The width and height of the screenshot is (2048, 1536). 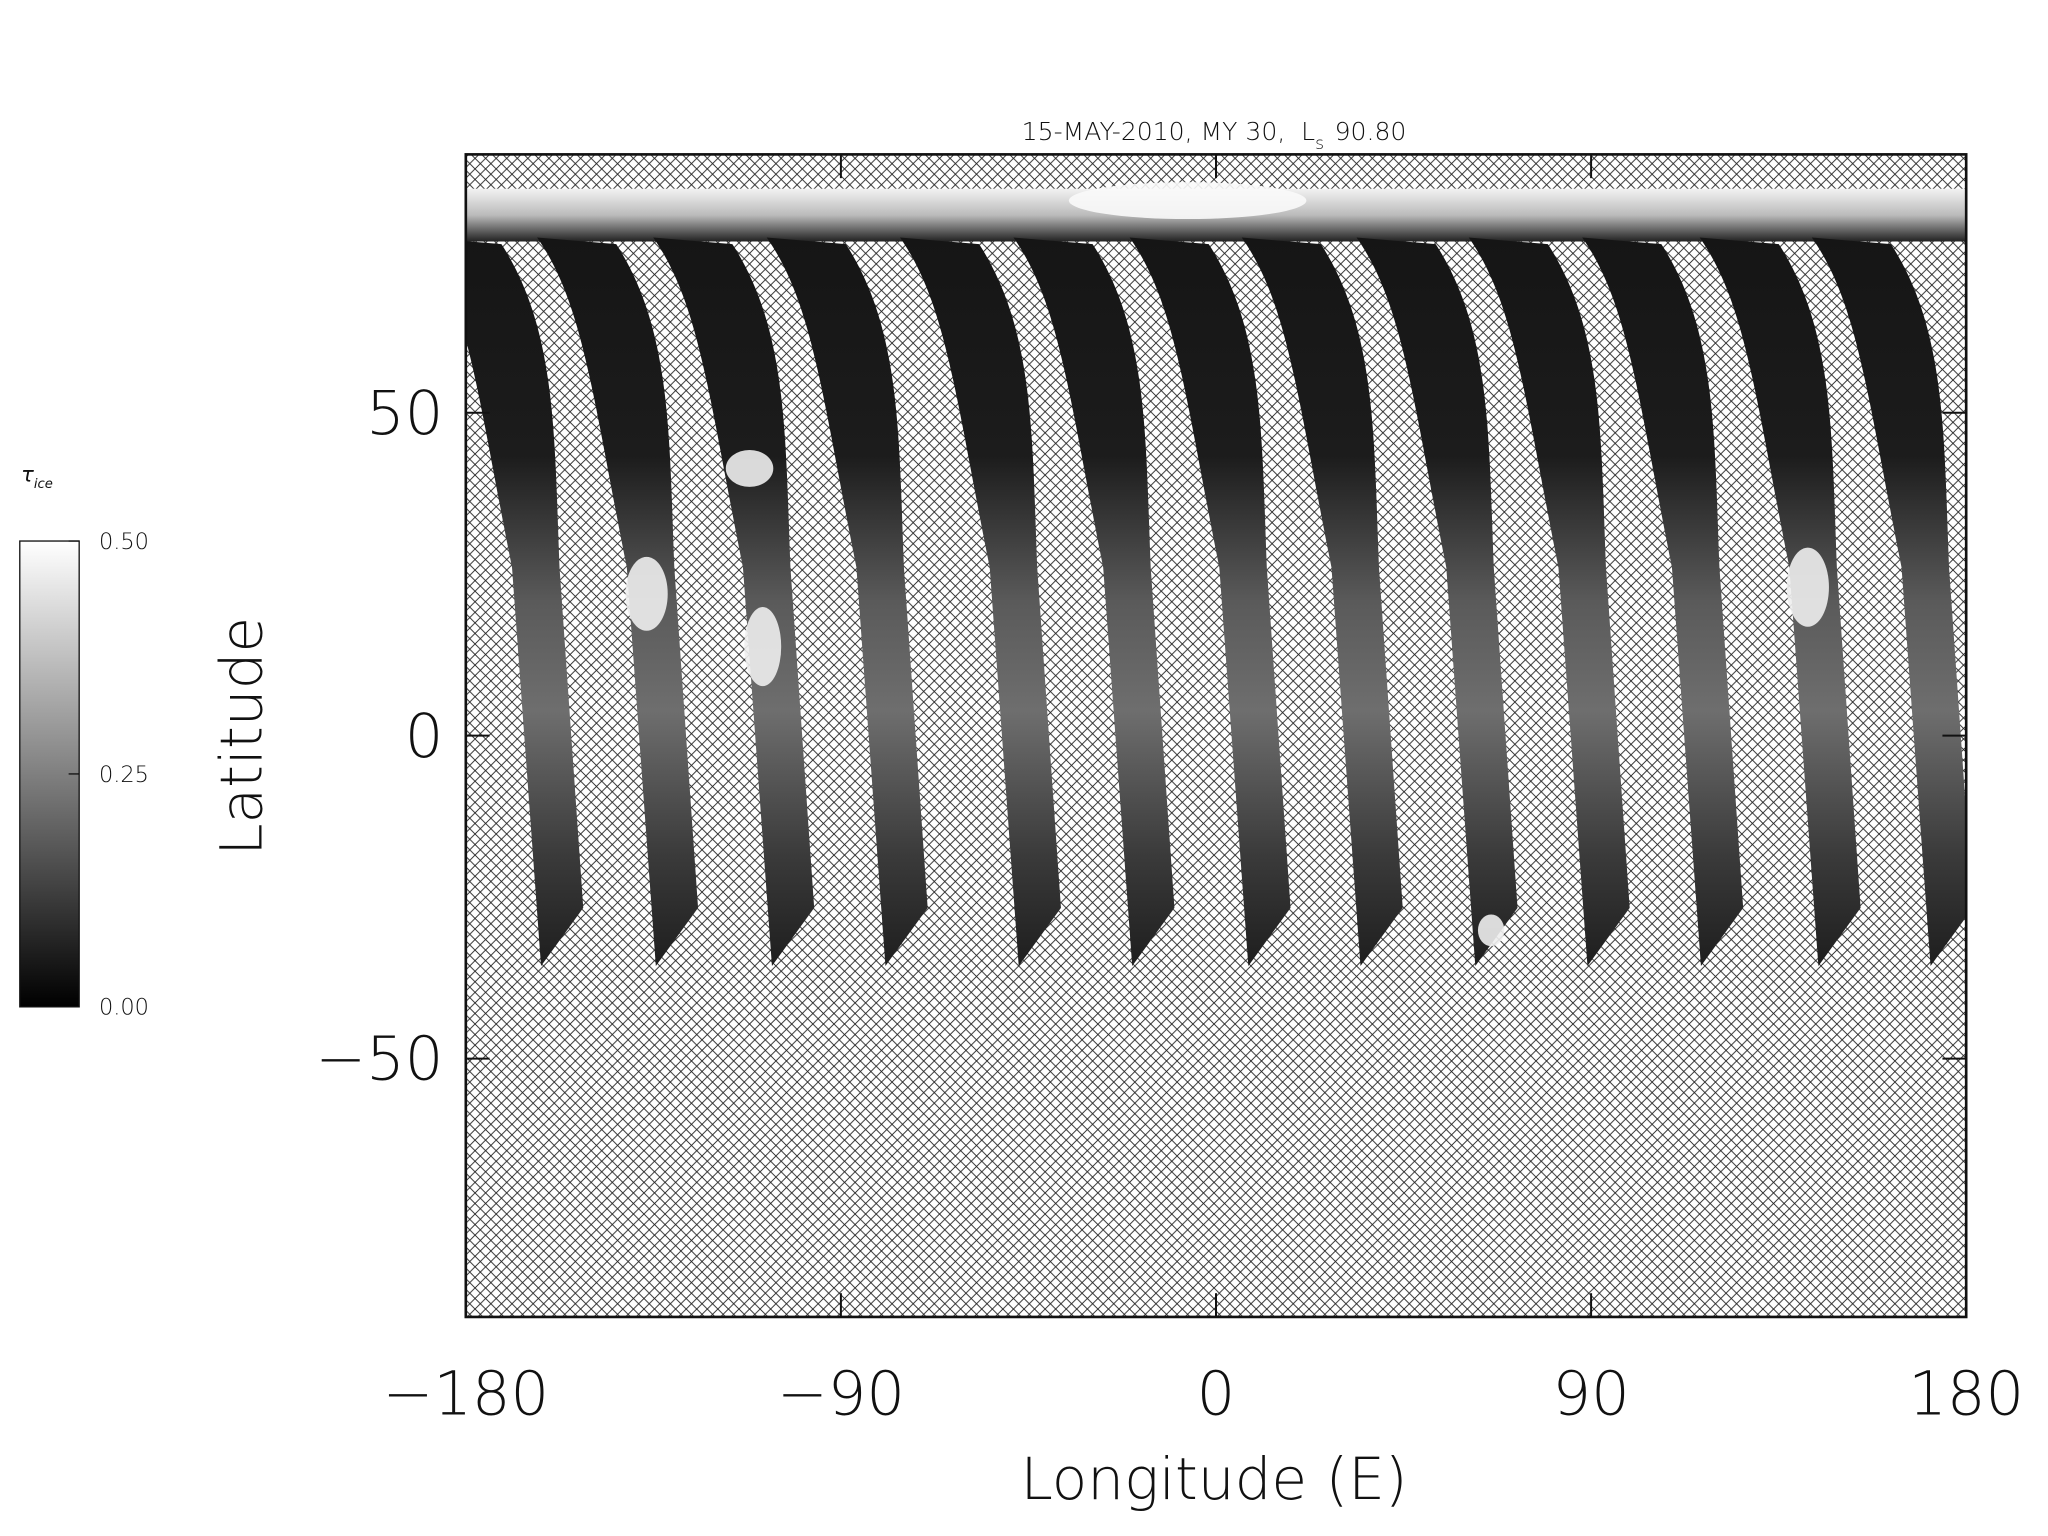 I want to click on y-tick-label: −50, so click(x=379, y=1060).